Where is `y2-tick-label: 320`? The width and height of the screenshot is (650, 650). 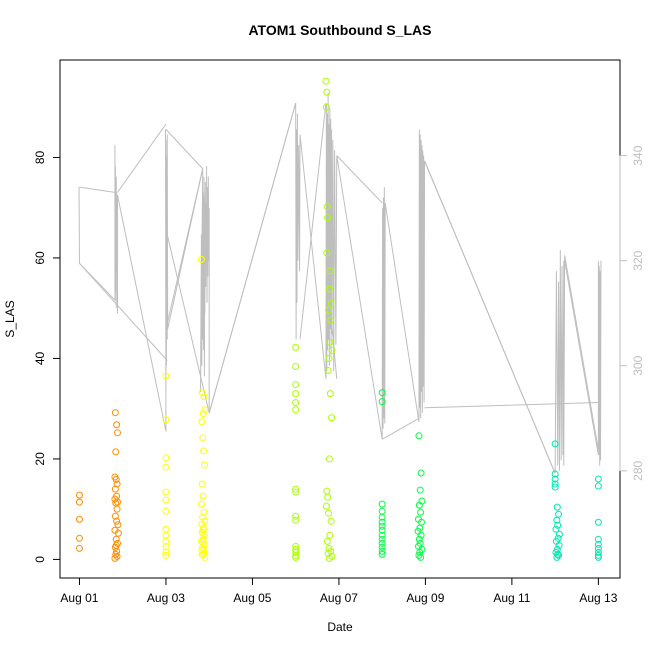
y2-tick-label: 320 is located at coordinates (638, 260).